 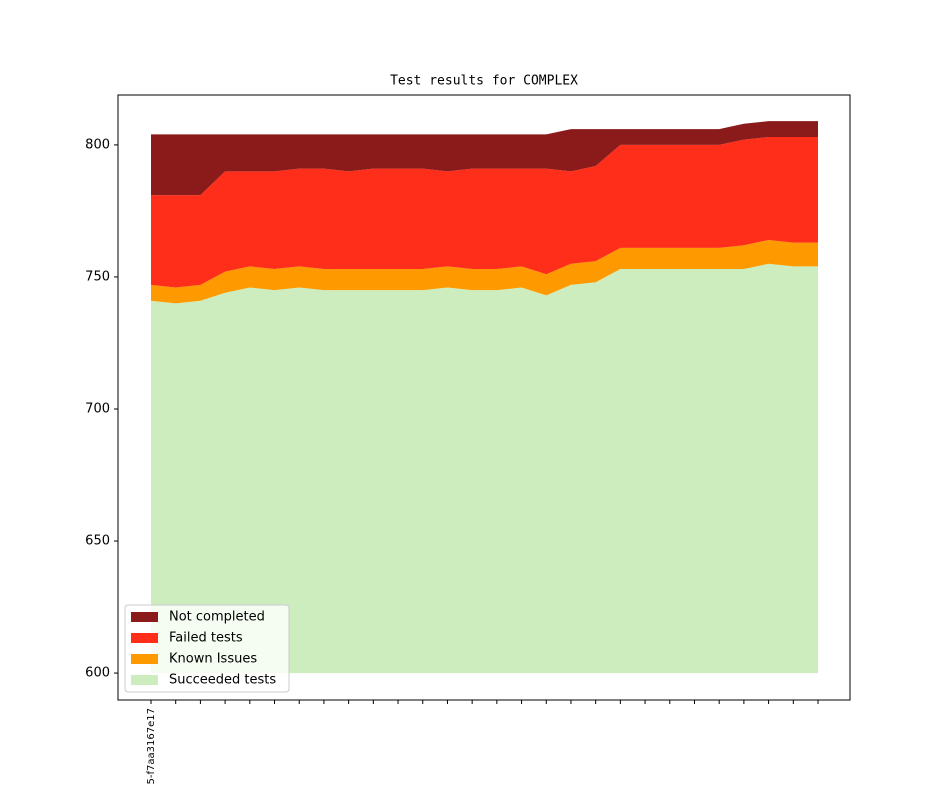 What do you see at coordinates (222, 680) in the screenshot?
I see `legend-label: Succeeded tests` at bounding box center [222, 680].